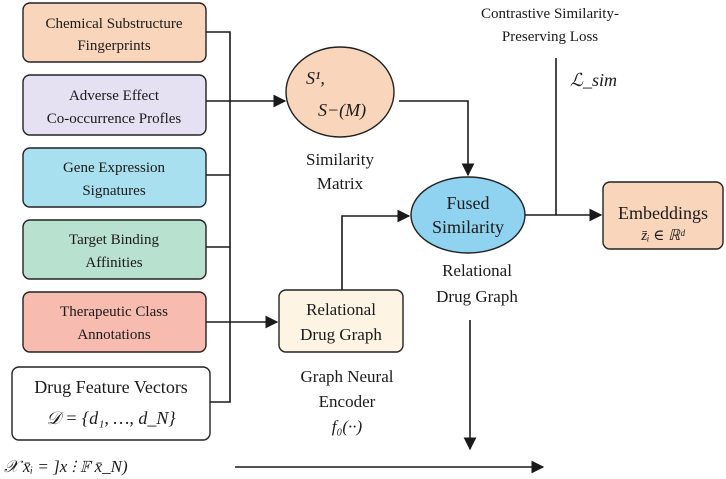  Describe the element at coordinates (347, 426) in the screenshot. I see `encoder-function: f₀(··)` at that location.